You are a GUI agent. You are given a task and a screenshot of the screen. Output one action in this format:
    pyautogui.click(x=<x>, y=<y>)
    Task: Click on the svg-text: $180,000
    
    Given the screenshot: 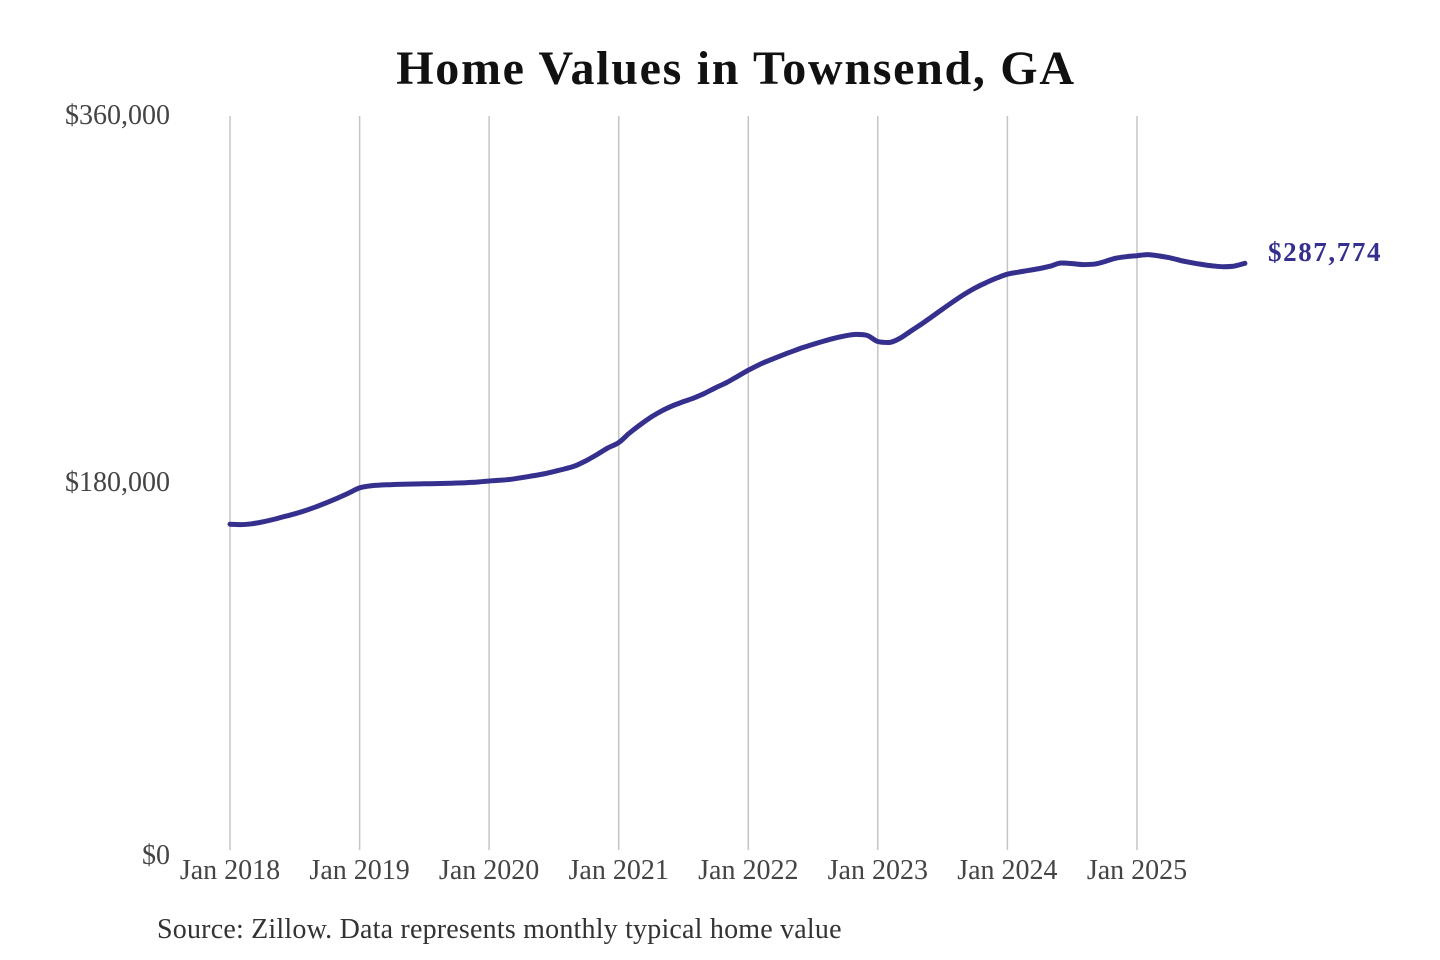 What is the action you would take?
    pyautogui.click(x=117, y=482)
    